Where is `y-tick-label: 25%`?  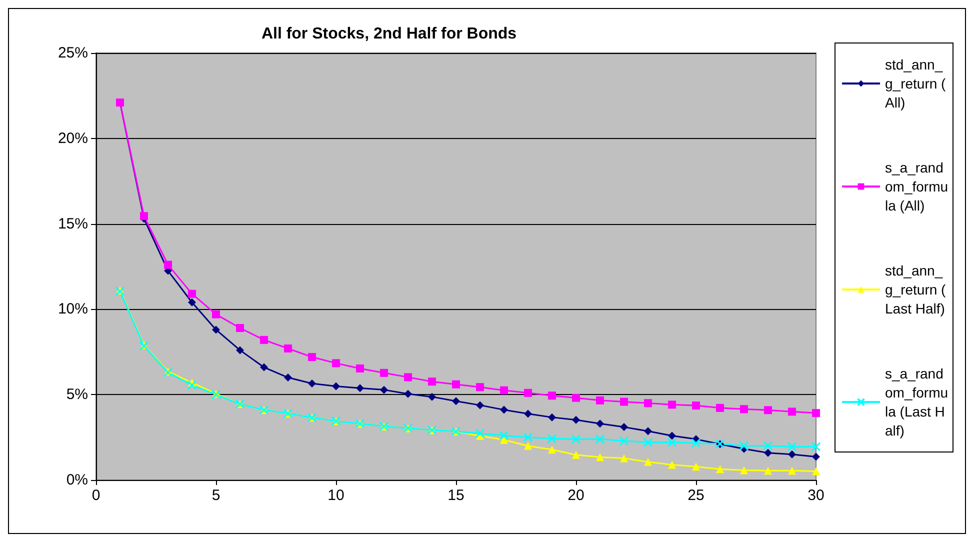 y-tick-label: 25% is located at coordinates (73, 53).